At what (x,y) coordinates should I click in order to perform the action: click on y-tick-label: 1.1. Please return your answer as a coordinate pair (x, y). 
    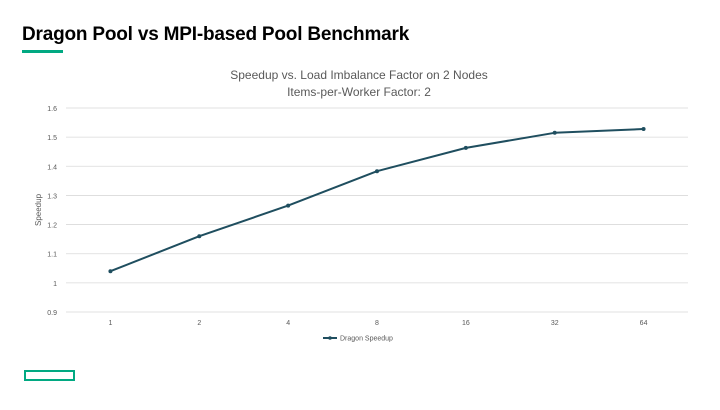
    Looking at the image, I should click on (52, 255).